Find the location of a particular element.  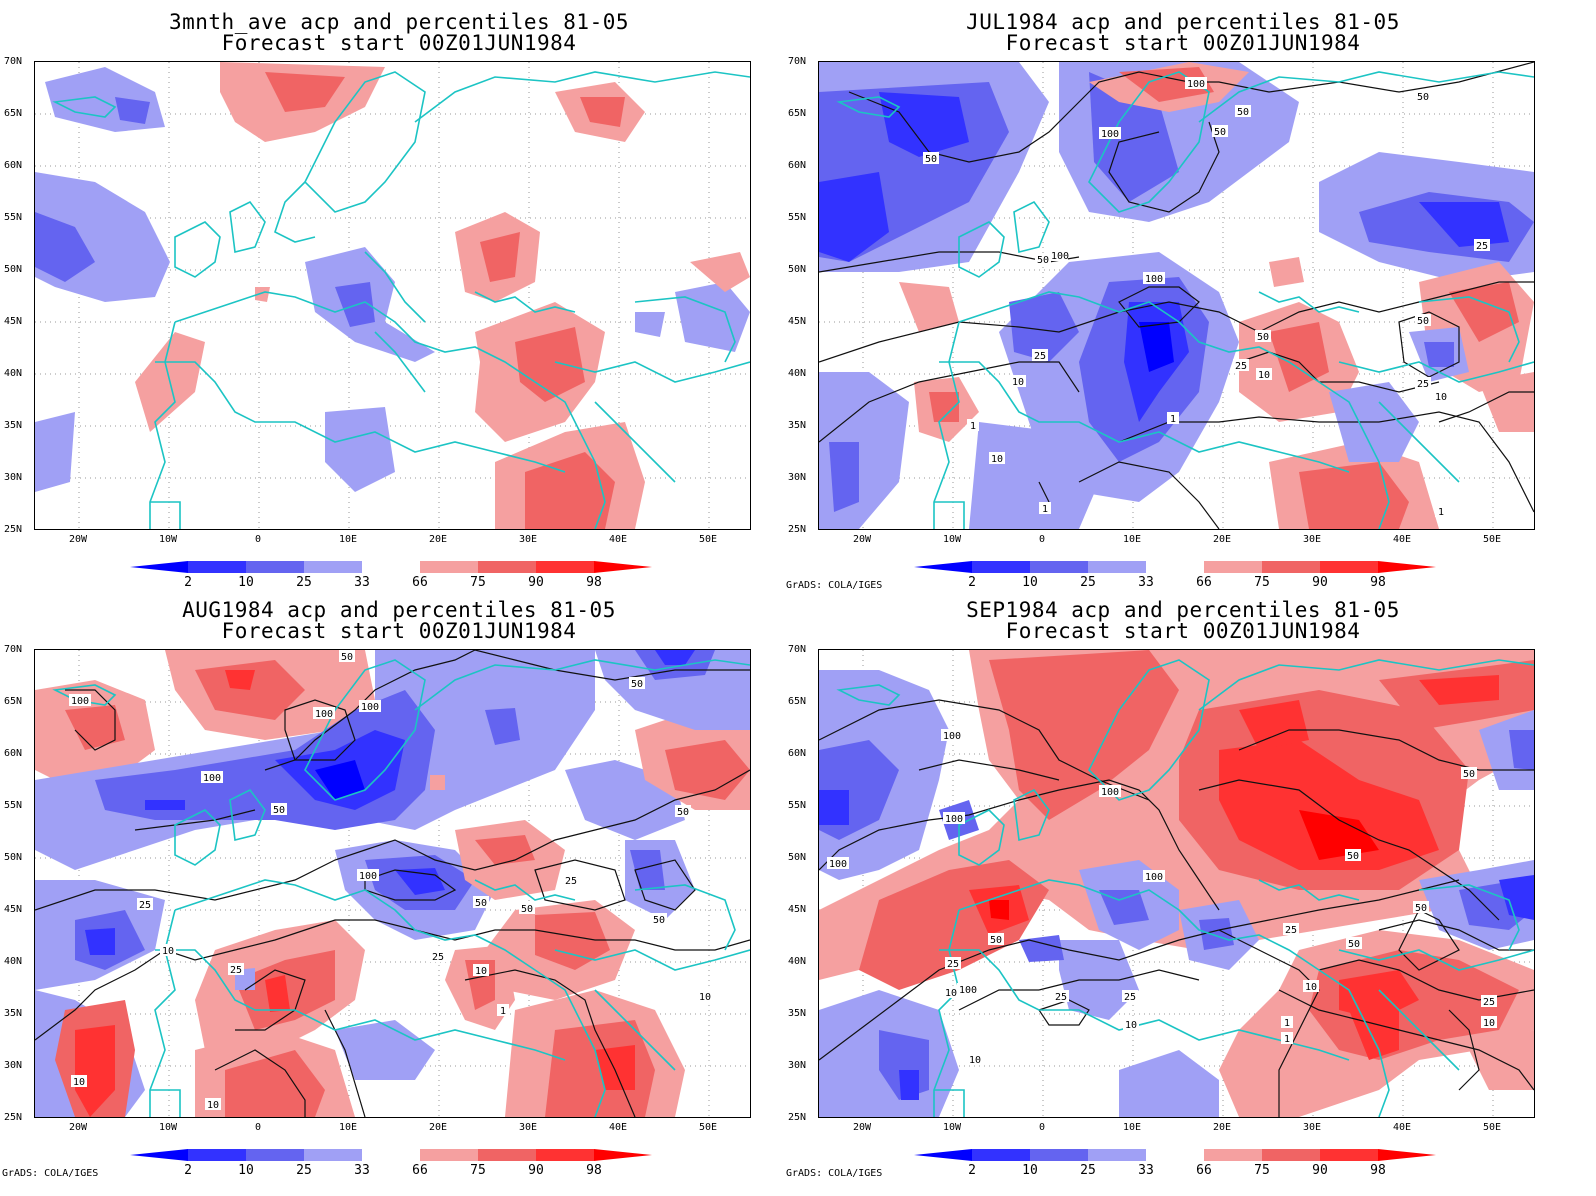

colorbar-label: 66 is located at coordinates (1204, 582).